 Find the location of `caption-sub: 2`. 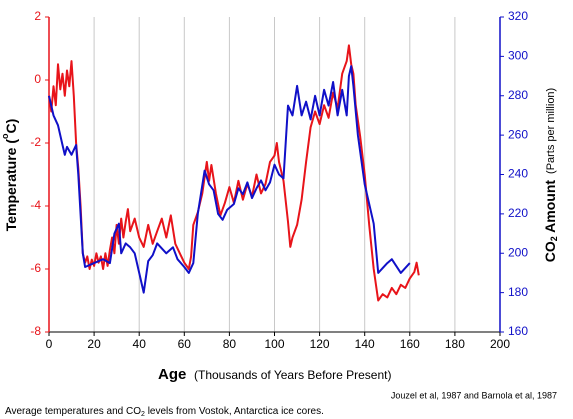

caption-sub: 2 is located at coordinates (143, 414).